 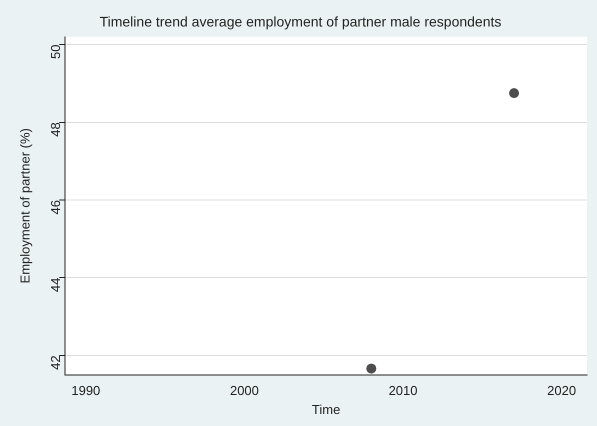 I want to click on x-tick-label: 2000, so click(x=244, y=390).